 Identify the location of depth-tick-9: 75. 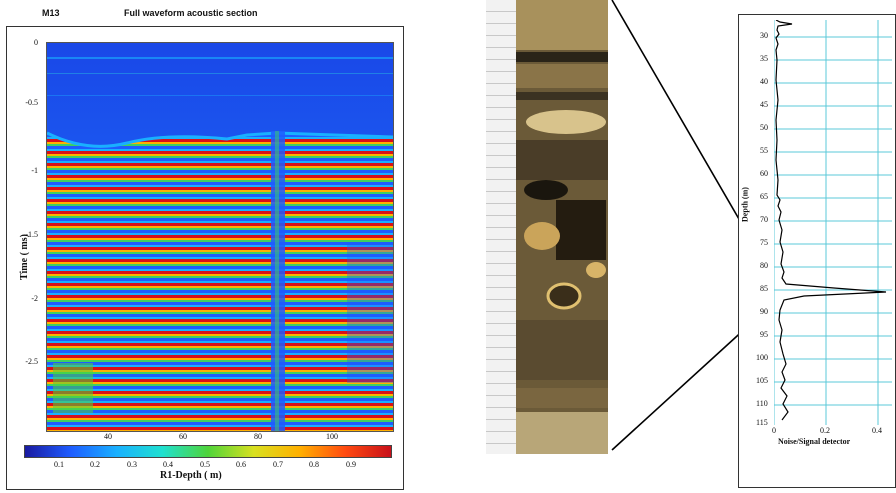
(764, 242).